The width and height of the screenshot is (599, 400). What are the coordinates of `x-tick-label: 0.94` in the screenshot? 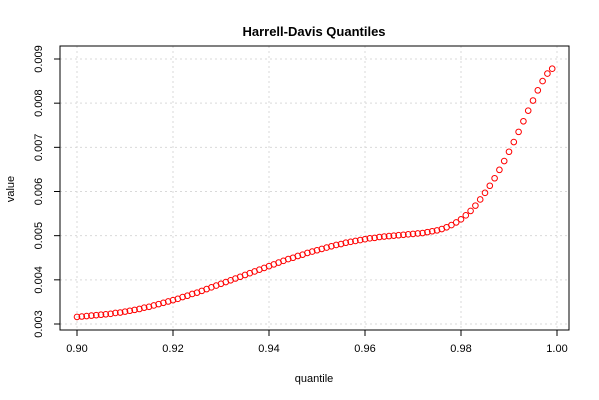 It's located at (268, 349).